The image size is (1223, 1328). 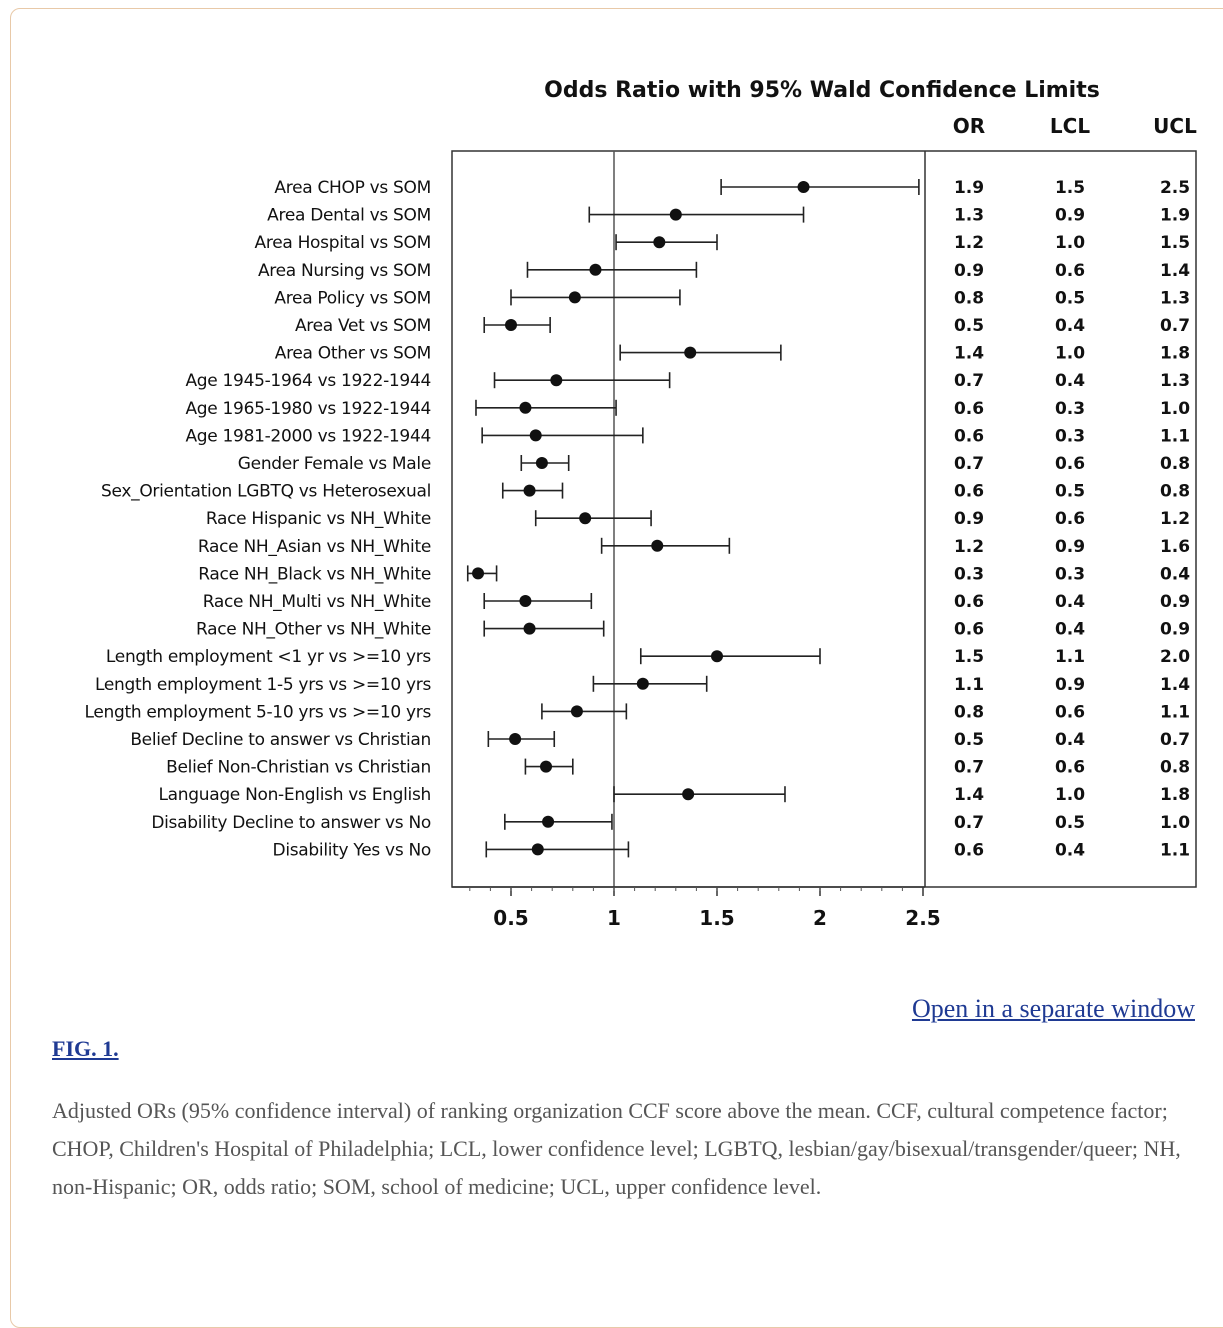 I want to click on table-value-or: 1.4, so click(x=969, y=795).